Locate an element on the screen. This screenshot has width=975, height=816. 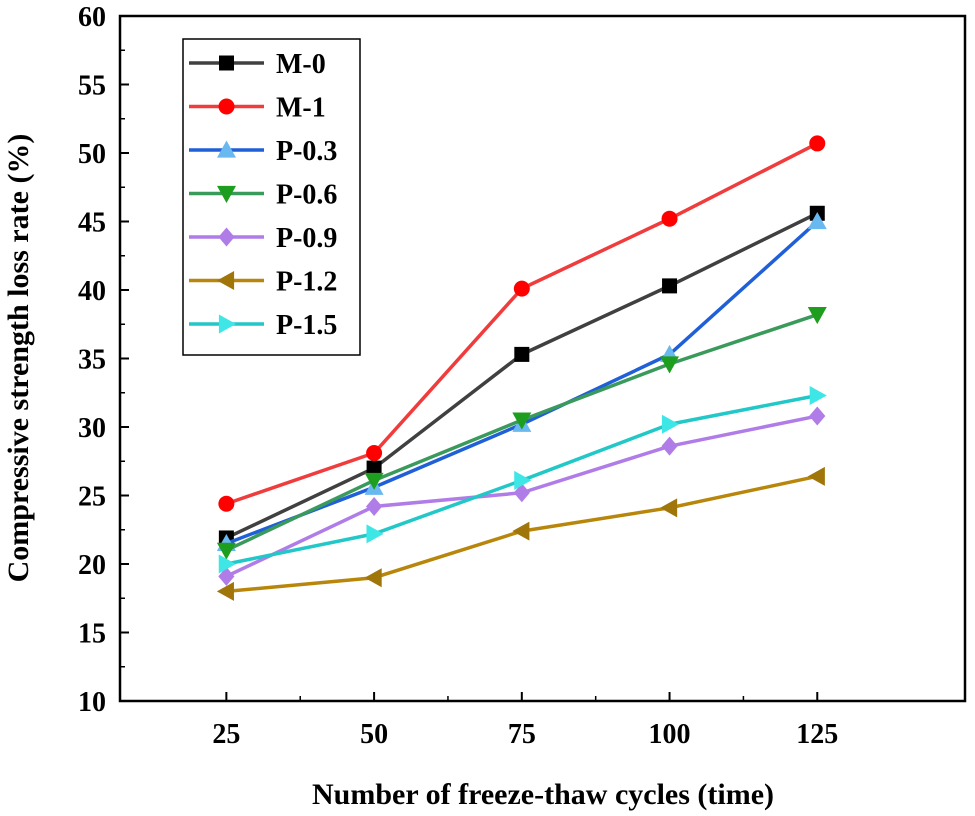
legend-box is located at coordinates (271, 197).